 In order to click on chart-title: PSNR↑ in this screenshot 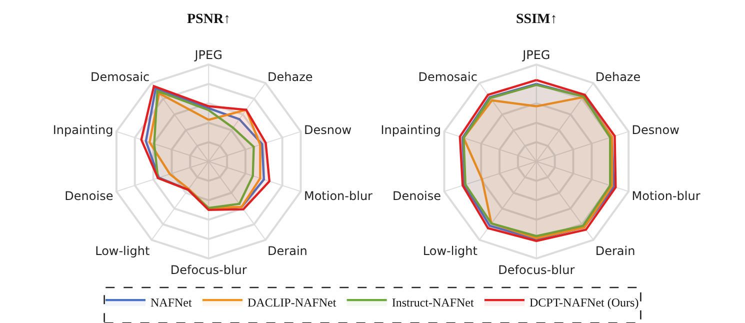, I will do `click(209, 19)`.